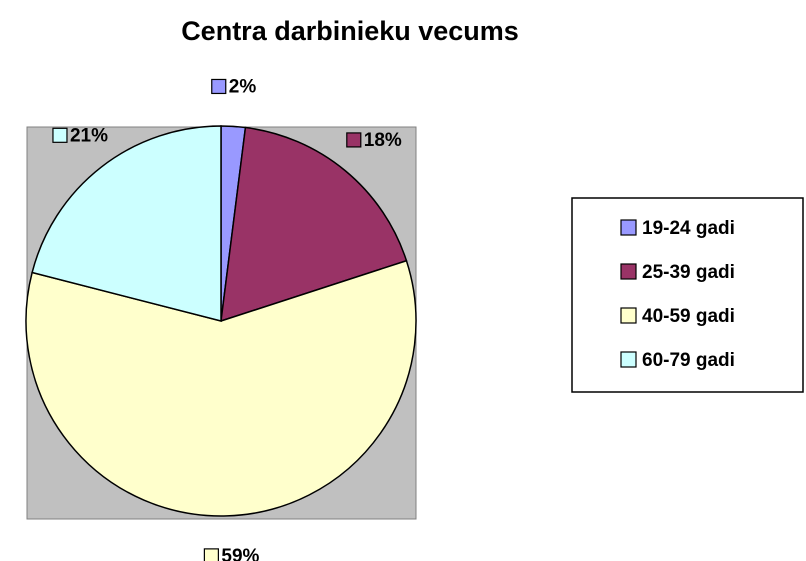  I want to click on legend-label: 19-24 gadi, so click(688, 228).